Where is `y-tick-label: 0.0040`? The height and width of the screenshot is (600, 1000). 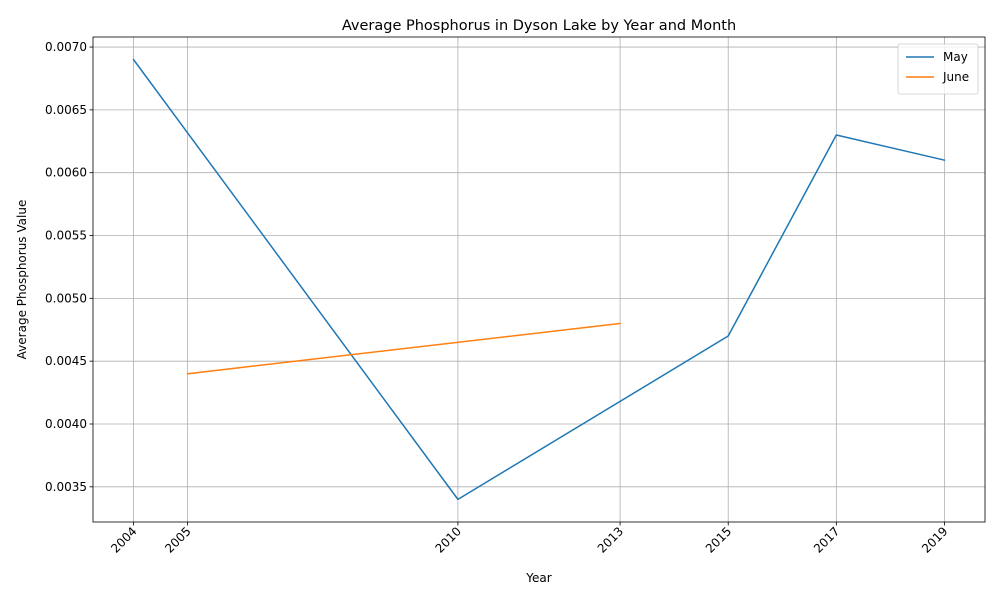 y-tick-label: 0.0040 is located at coordinates (66, 424).